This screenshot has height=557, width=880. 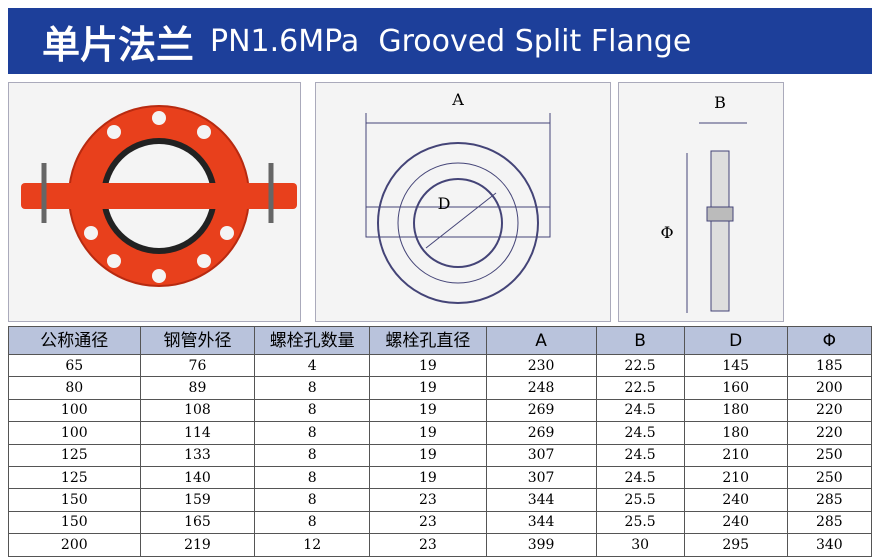 I want to click on data-row: 100 108 8 19 269 24.5 180 220, so click(x=440, y=410).